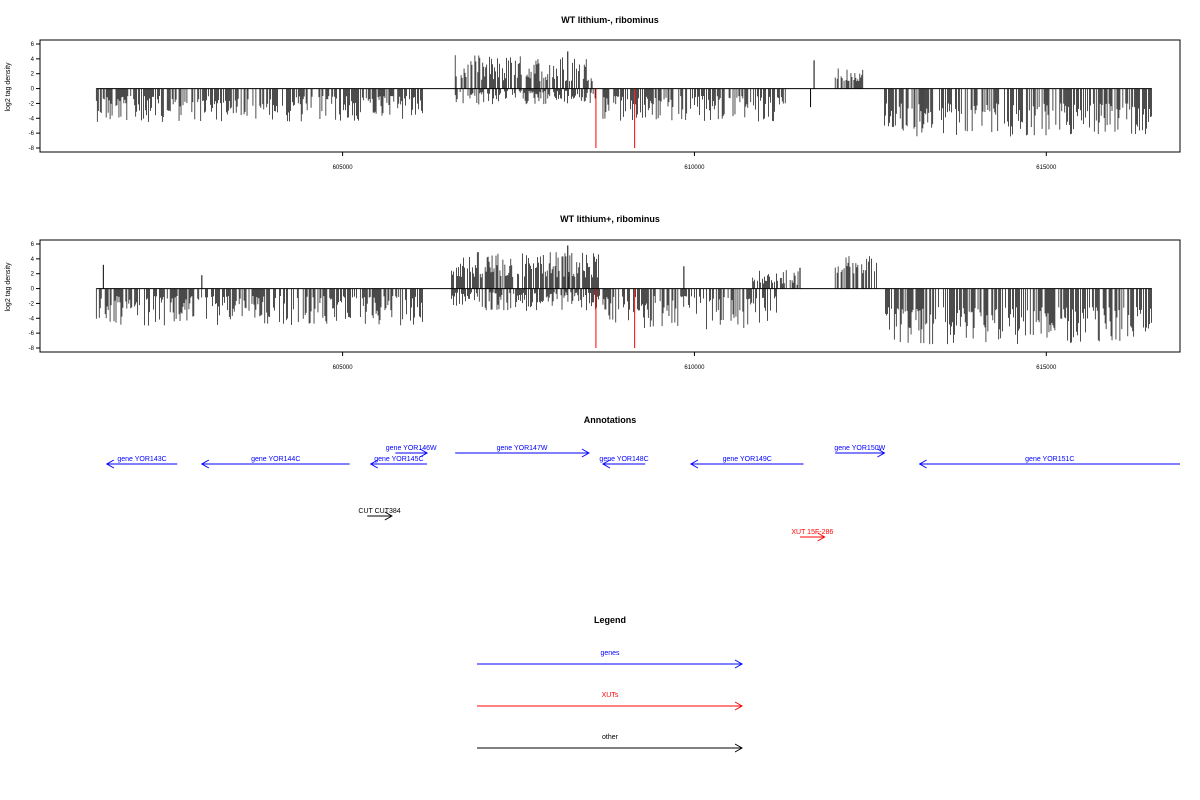  Describe the element at coordinates (812, 532) in the screenshot. I see `feature-label: XUT 15F-286` at that location.